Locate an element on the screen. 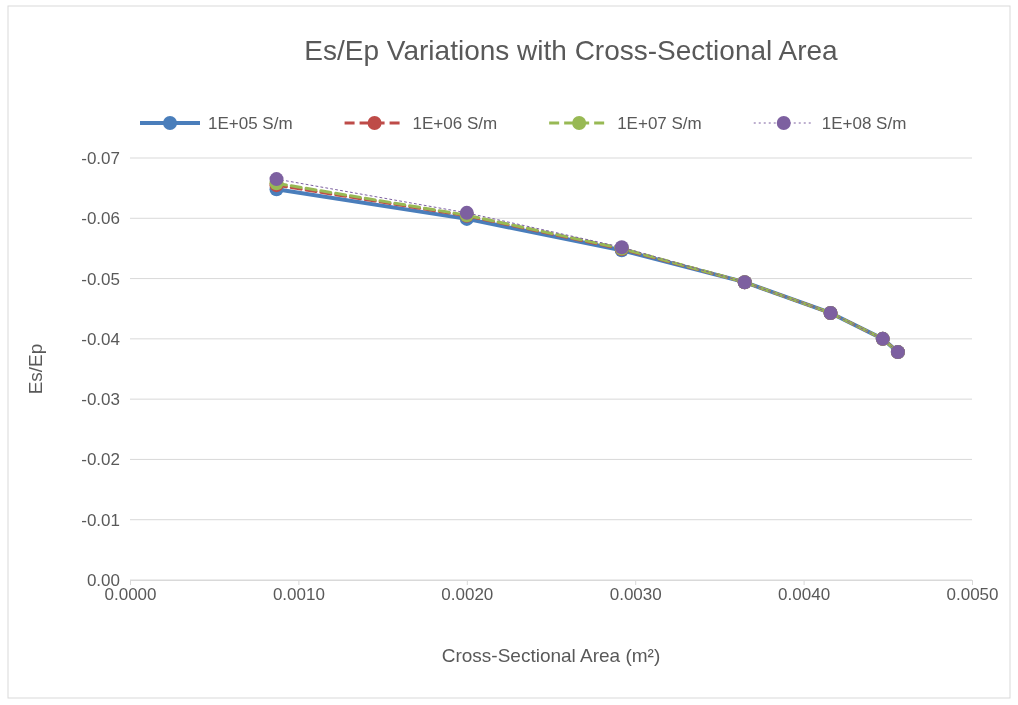 This screenshot has width=1018, height=705. y-tick-label: -0.06 is located at coordinates (100, 219).